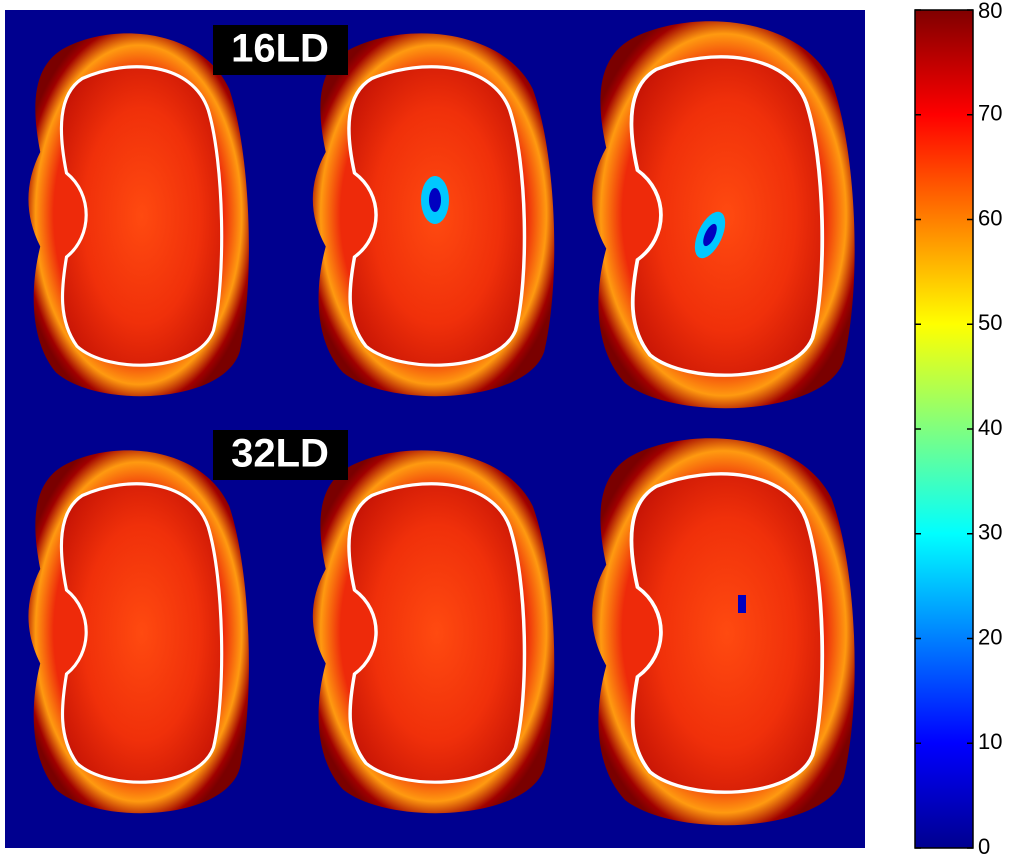  What do you see at coordinates (990, 11) in the screenshot?
I see `tick-label: 80` at bounding box center [990, 11].